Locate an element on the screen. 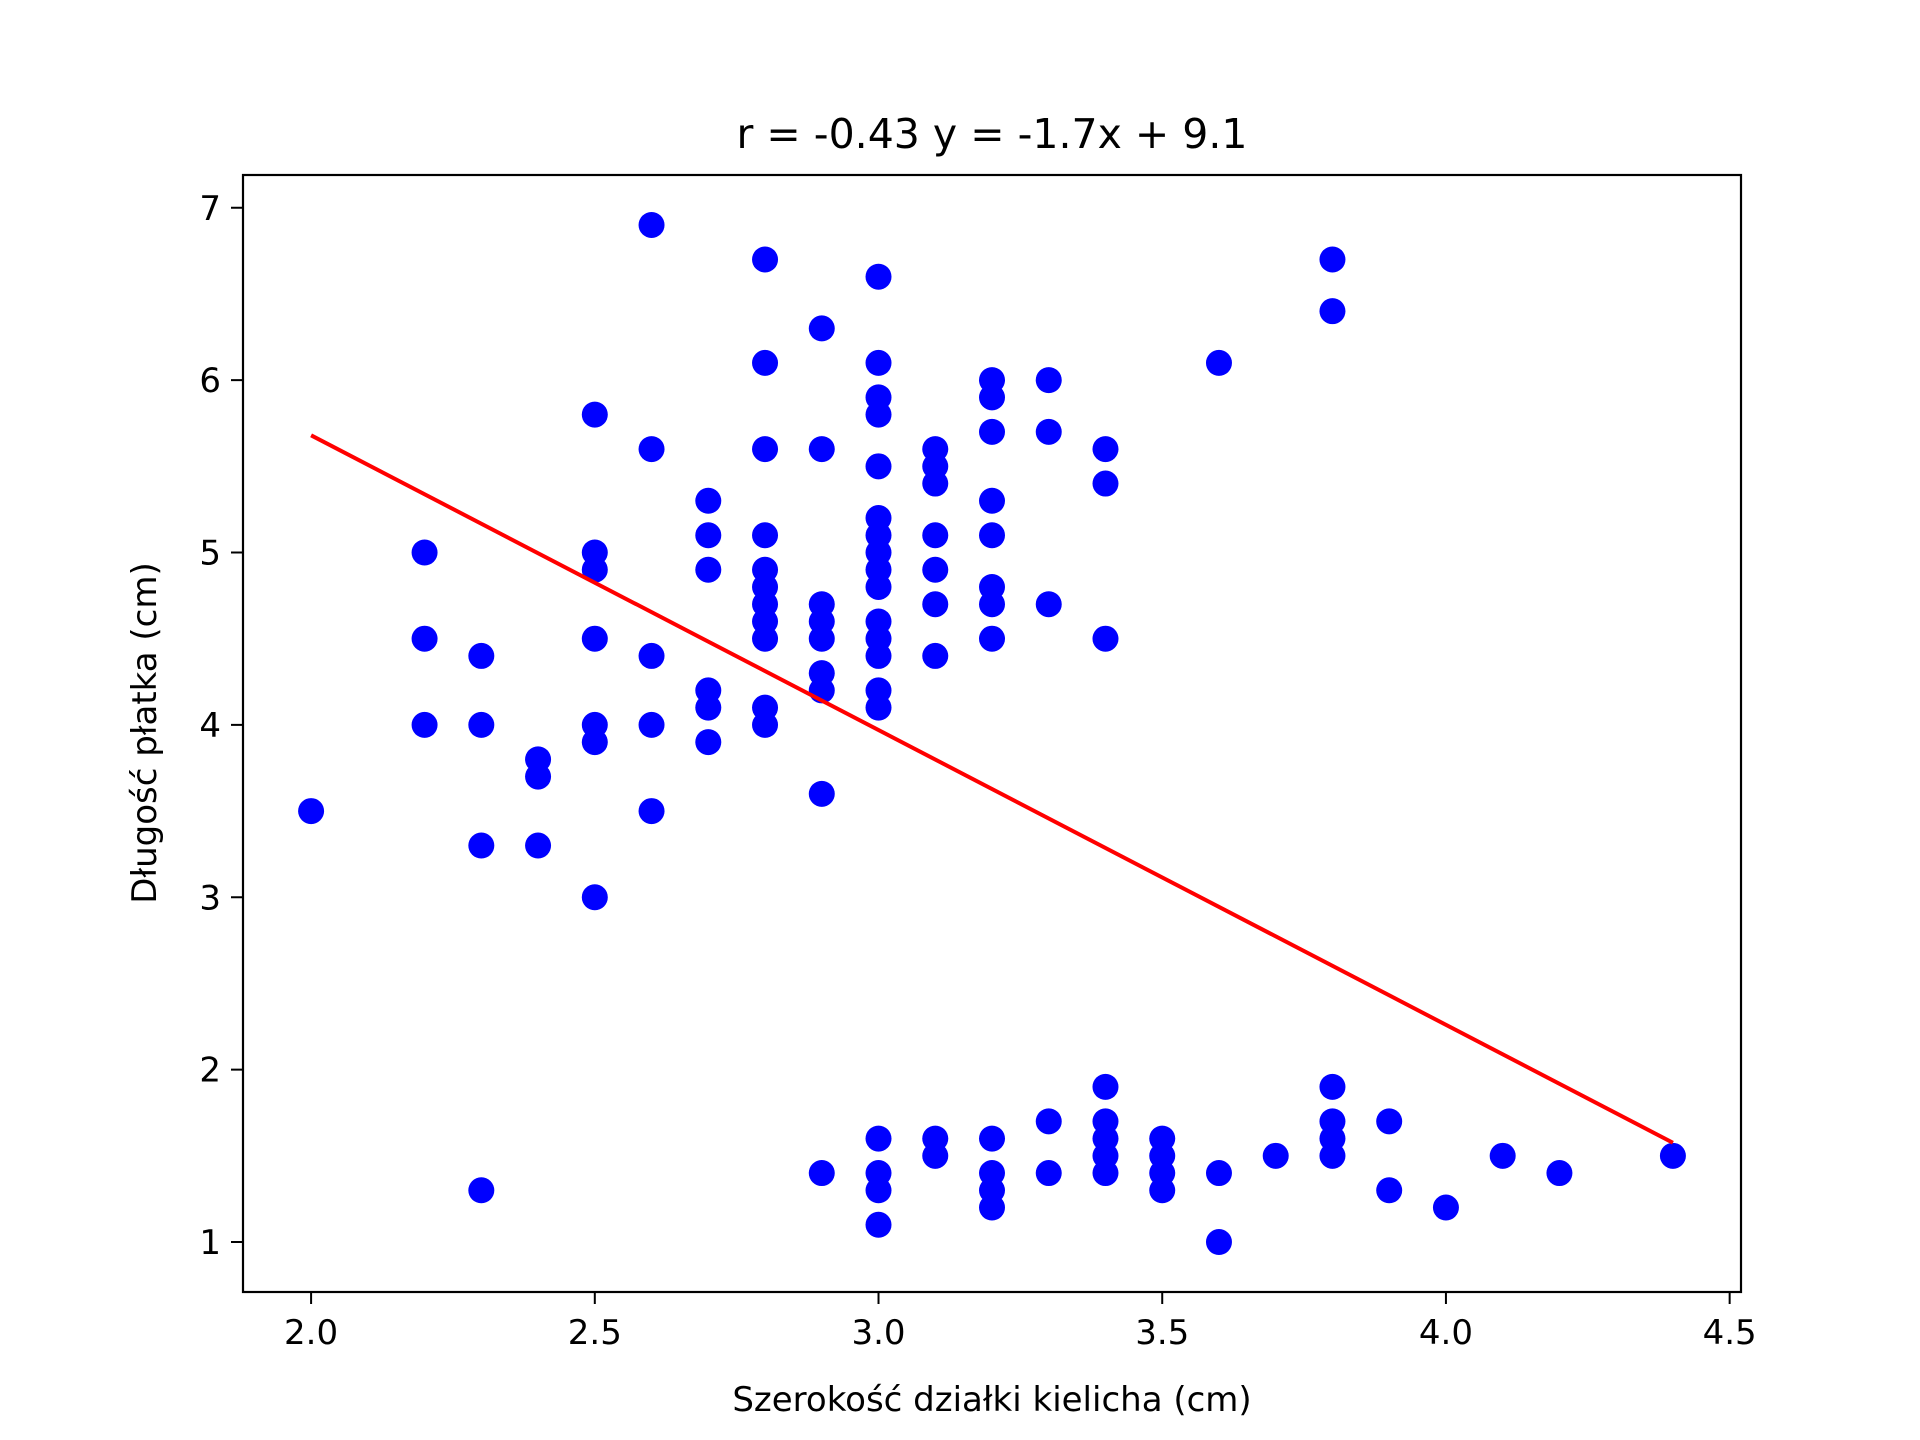 The image size is (1920, 1440). y-axis-label: Długość płatka (cm) is located at coordinates (145, 732).